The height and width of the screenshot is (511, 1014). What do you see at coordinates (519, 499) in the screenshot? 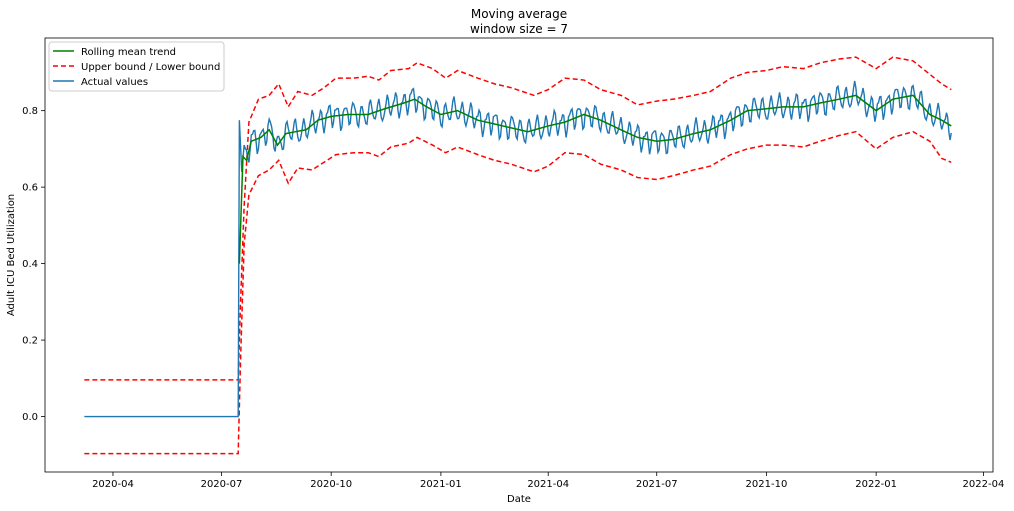
I see `x-axis-label: Date` at bounding box center [519, 499].